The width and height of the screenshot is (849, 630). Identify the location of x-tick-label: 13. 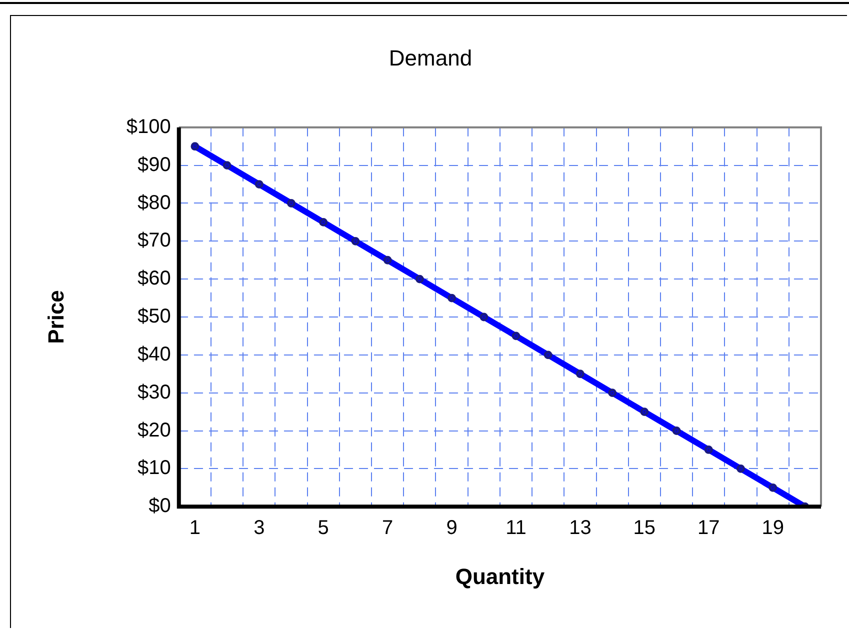
(580, 528).